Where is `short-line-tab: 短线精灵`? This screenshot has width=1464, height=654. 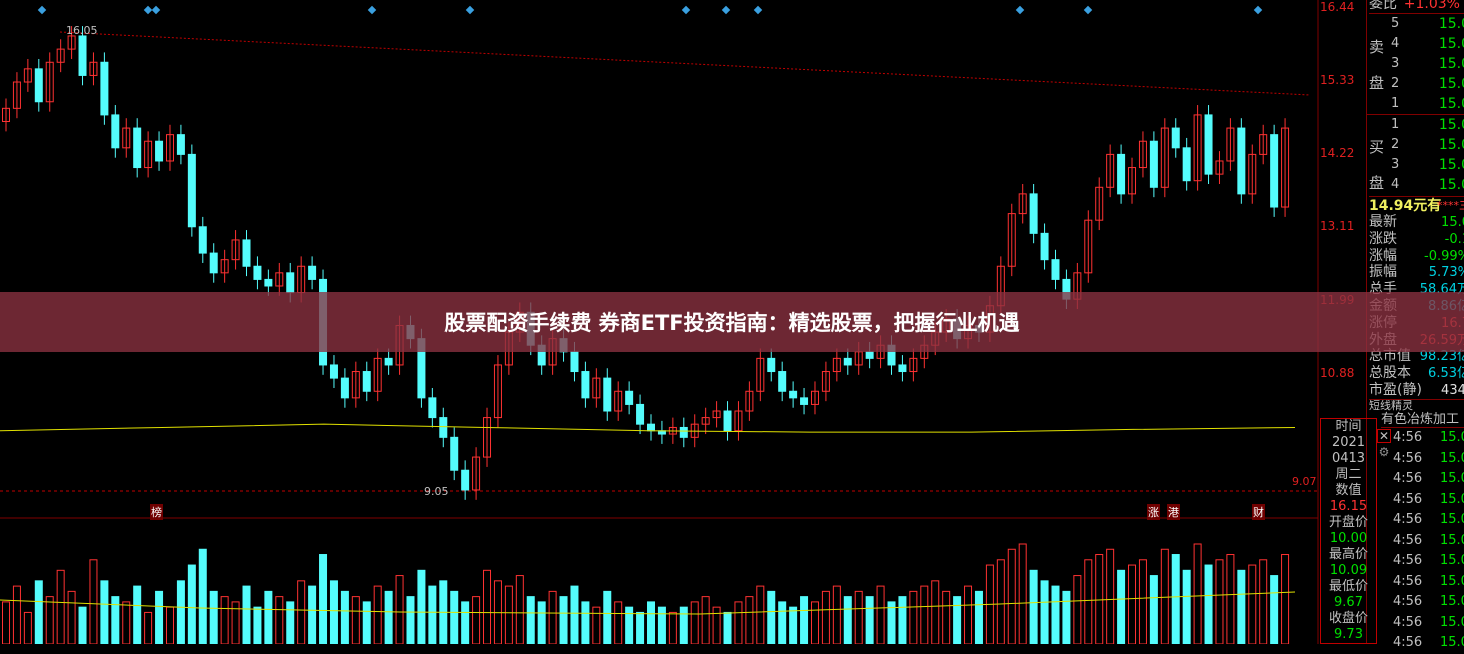
short-line-tab: 短线精灵 is located at coordinates (1416, 405).